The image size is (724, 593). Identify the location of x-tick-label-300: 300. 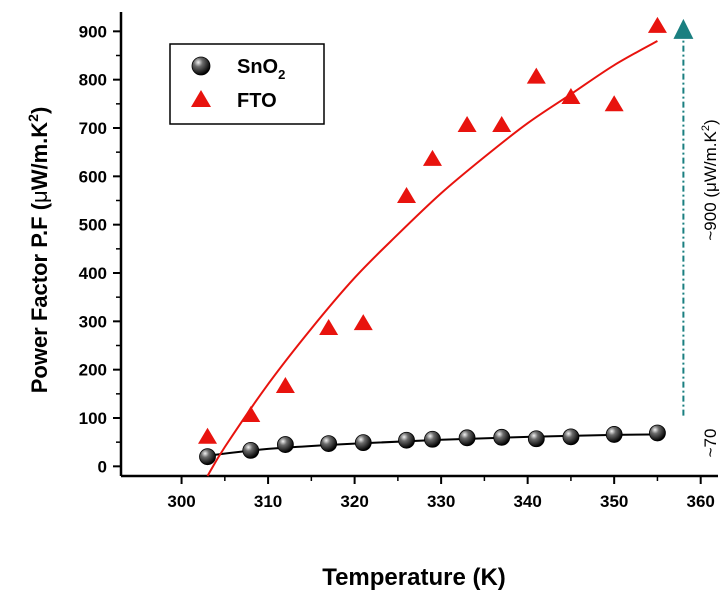
(181, 501).